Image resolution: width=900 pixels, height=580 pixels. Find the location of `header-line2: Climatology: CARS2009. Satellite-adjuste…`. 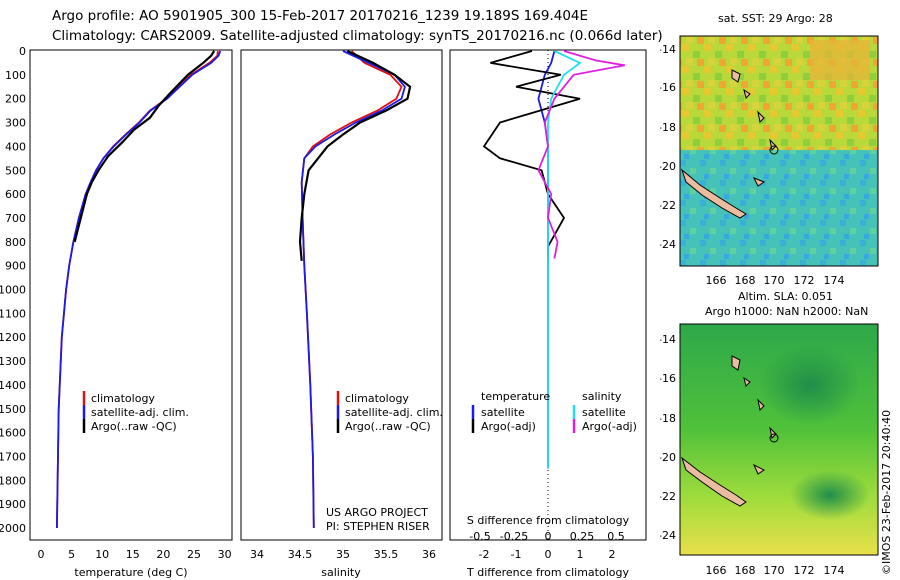

header-line2: Climatology: CARS2009. Satellite-adjuste… is located at coordinates (357, 36).